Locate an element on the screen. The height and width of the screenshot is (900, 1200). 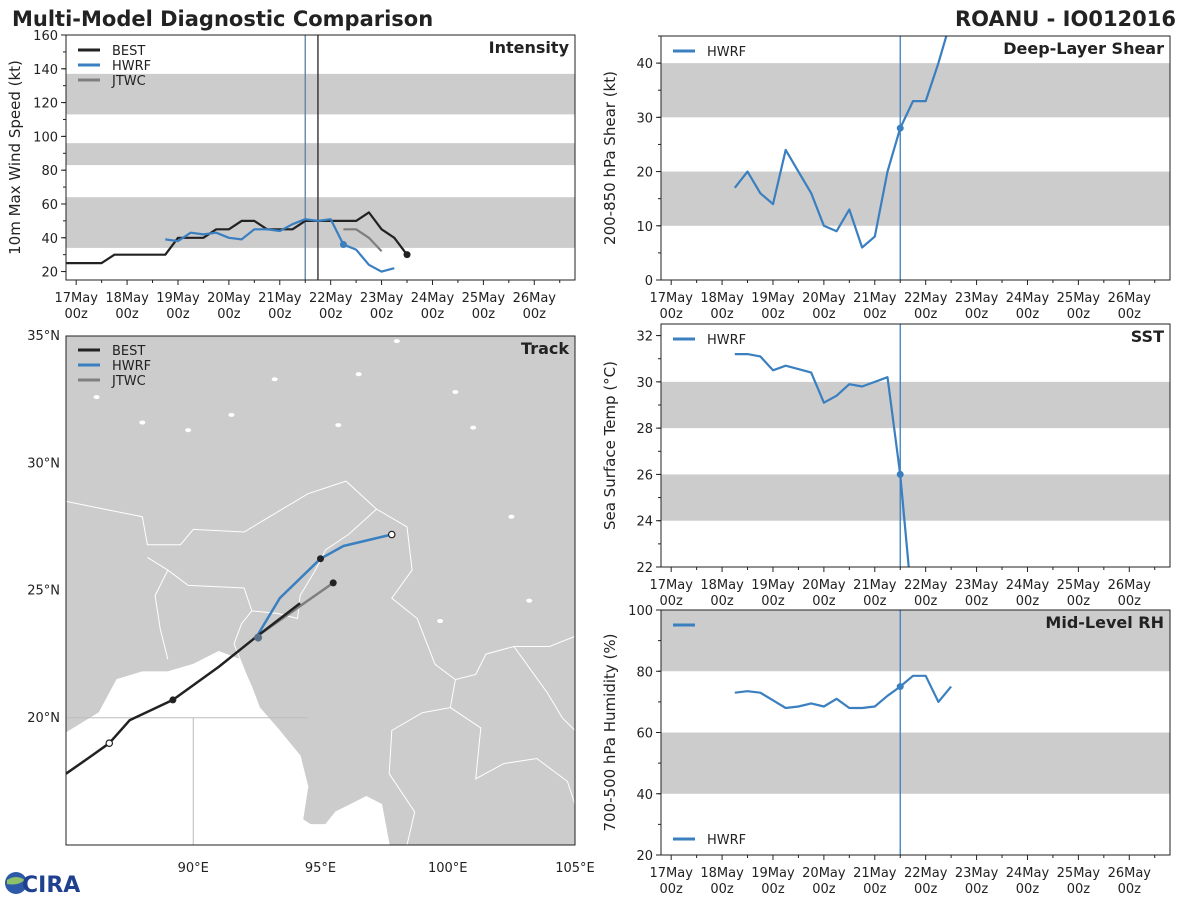
intensity-plot-area is located at coordinates (320, 157).